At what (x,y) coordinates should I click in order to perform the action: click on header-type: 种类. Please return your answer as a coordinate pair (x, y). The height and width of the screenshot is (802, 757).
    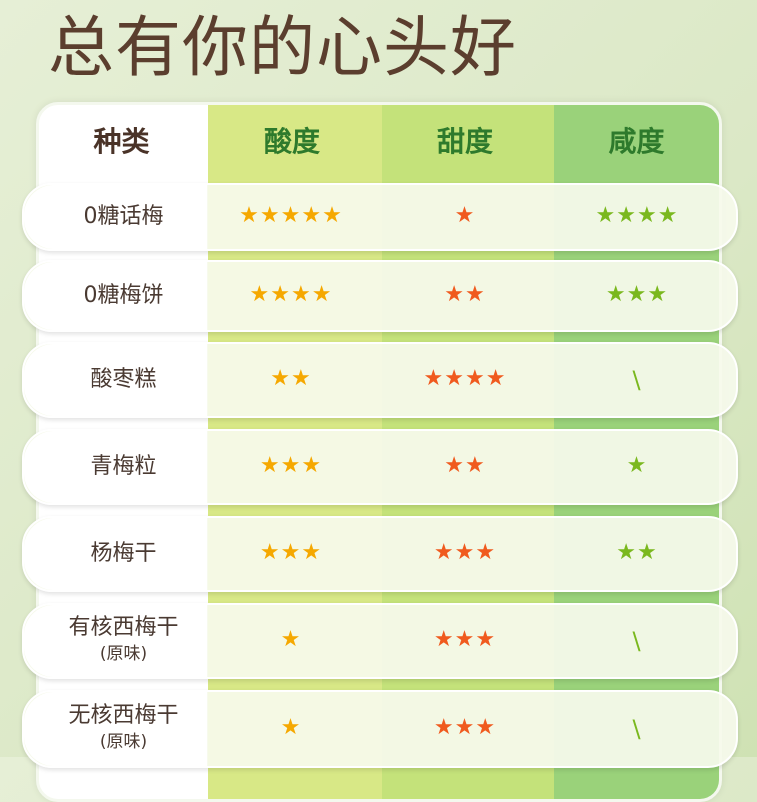
    Looking at the image, I should click on (121, 141).